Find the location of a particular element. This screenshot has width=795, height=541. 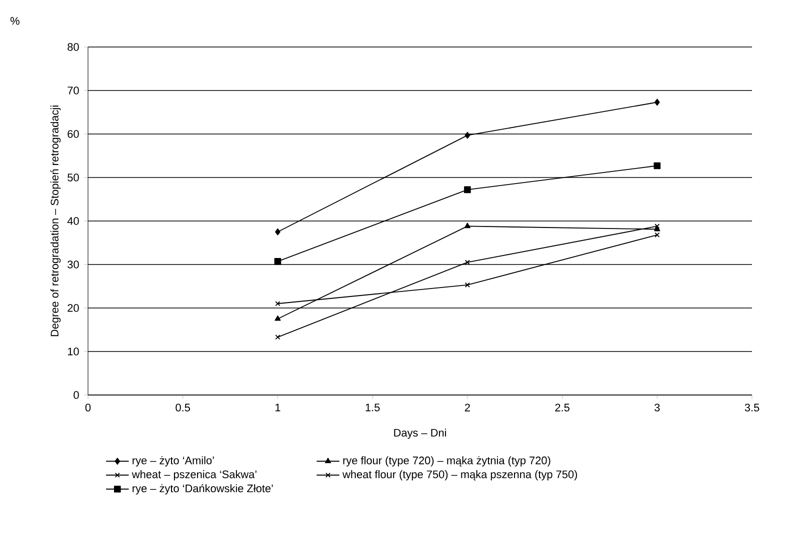

y-tick-label: 60 is located at coordinates (73, 134).